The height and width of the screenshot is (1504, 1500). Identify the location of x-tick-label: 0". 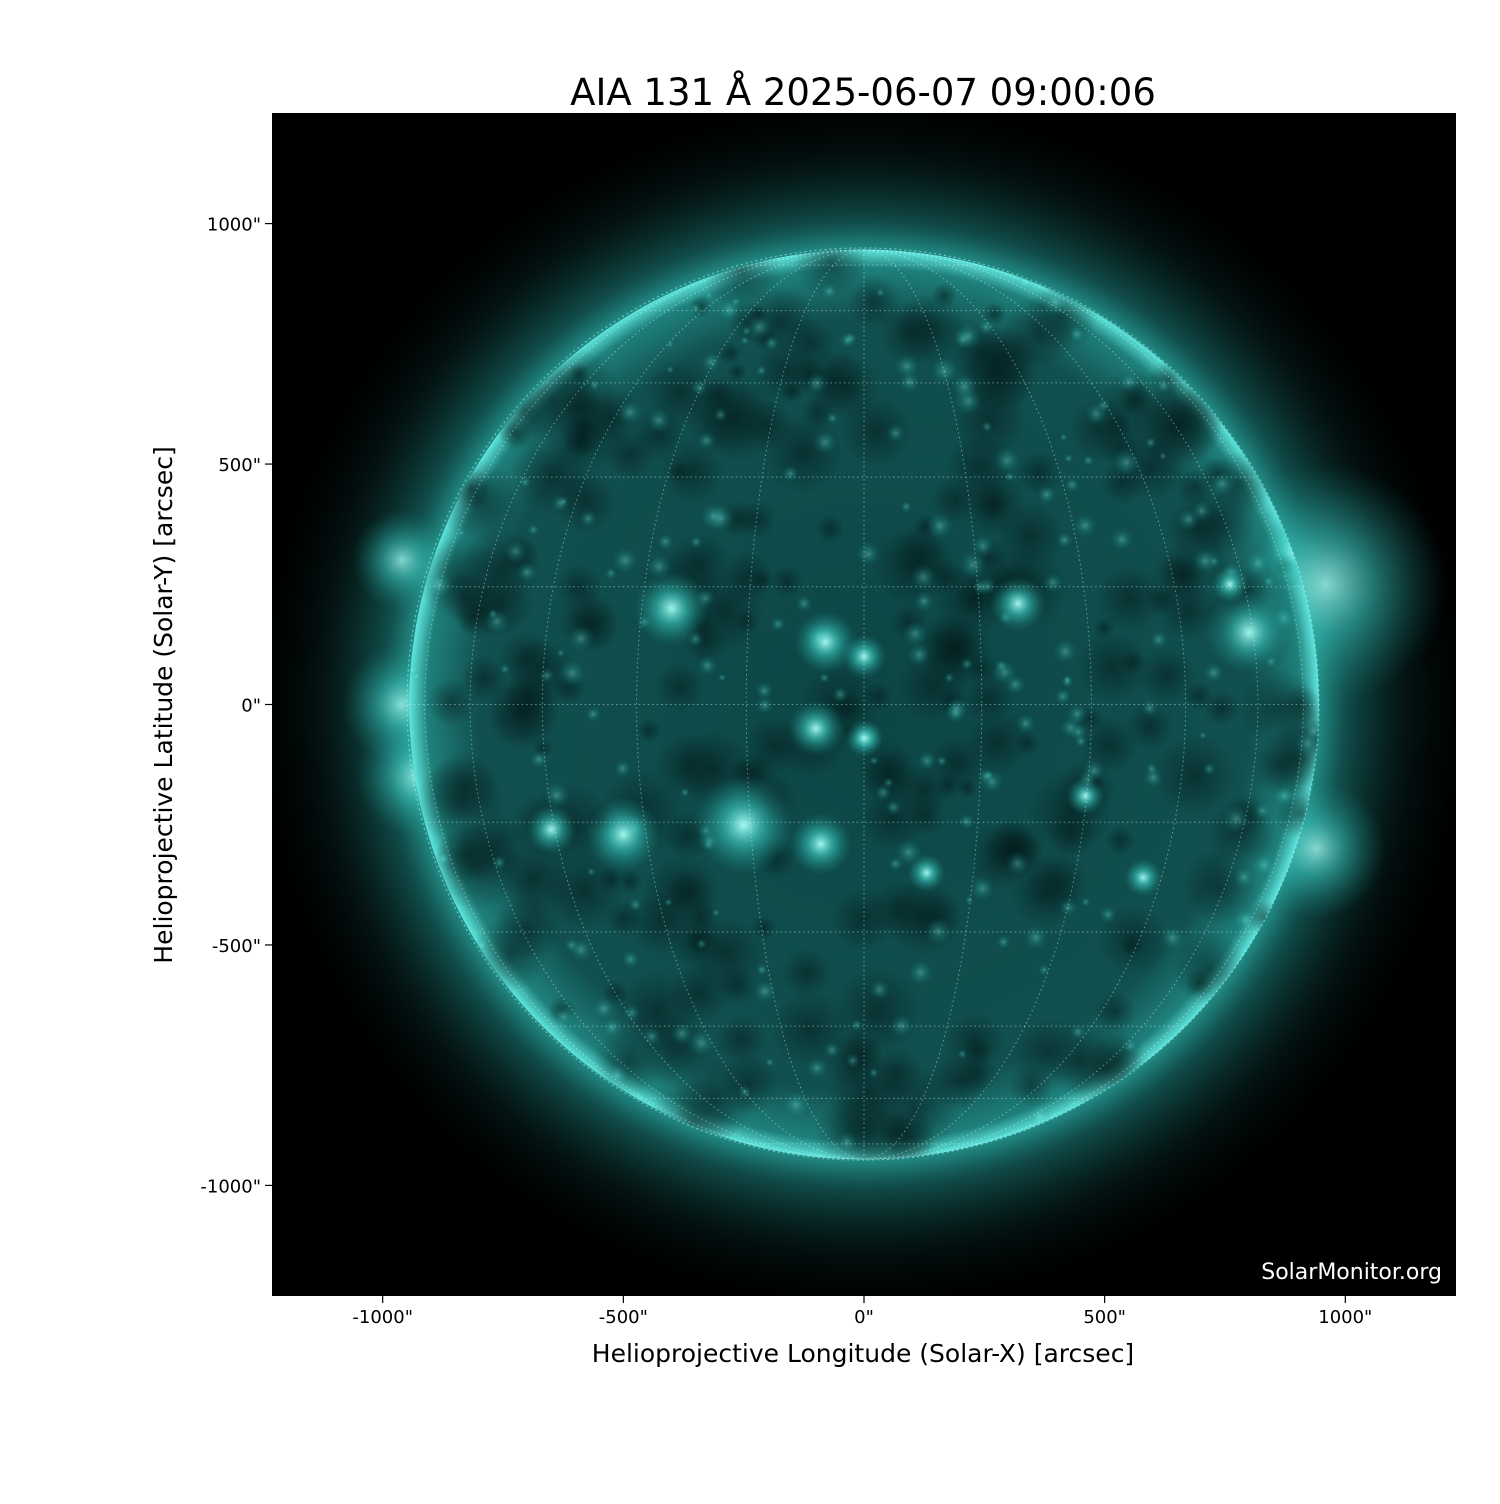
(864, 1317).